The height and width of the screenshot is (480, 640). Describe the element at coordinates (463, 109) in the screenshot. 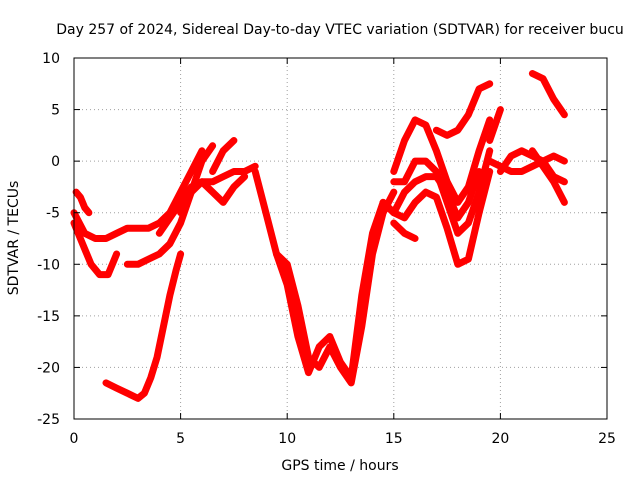

I see `series-line-s16` at that location.